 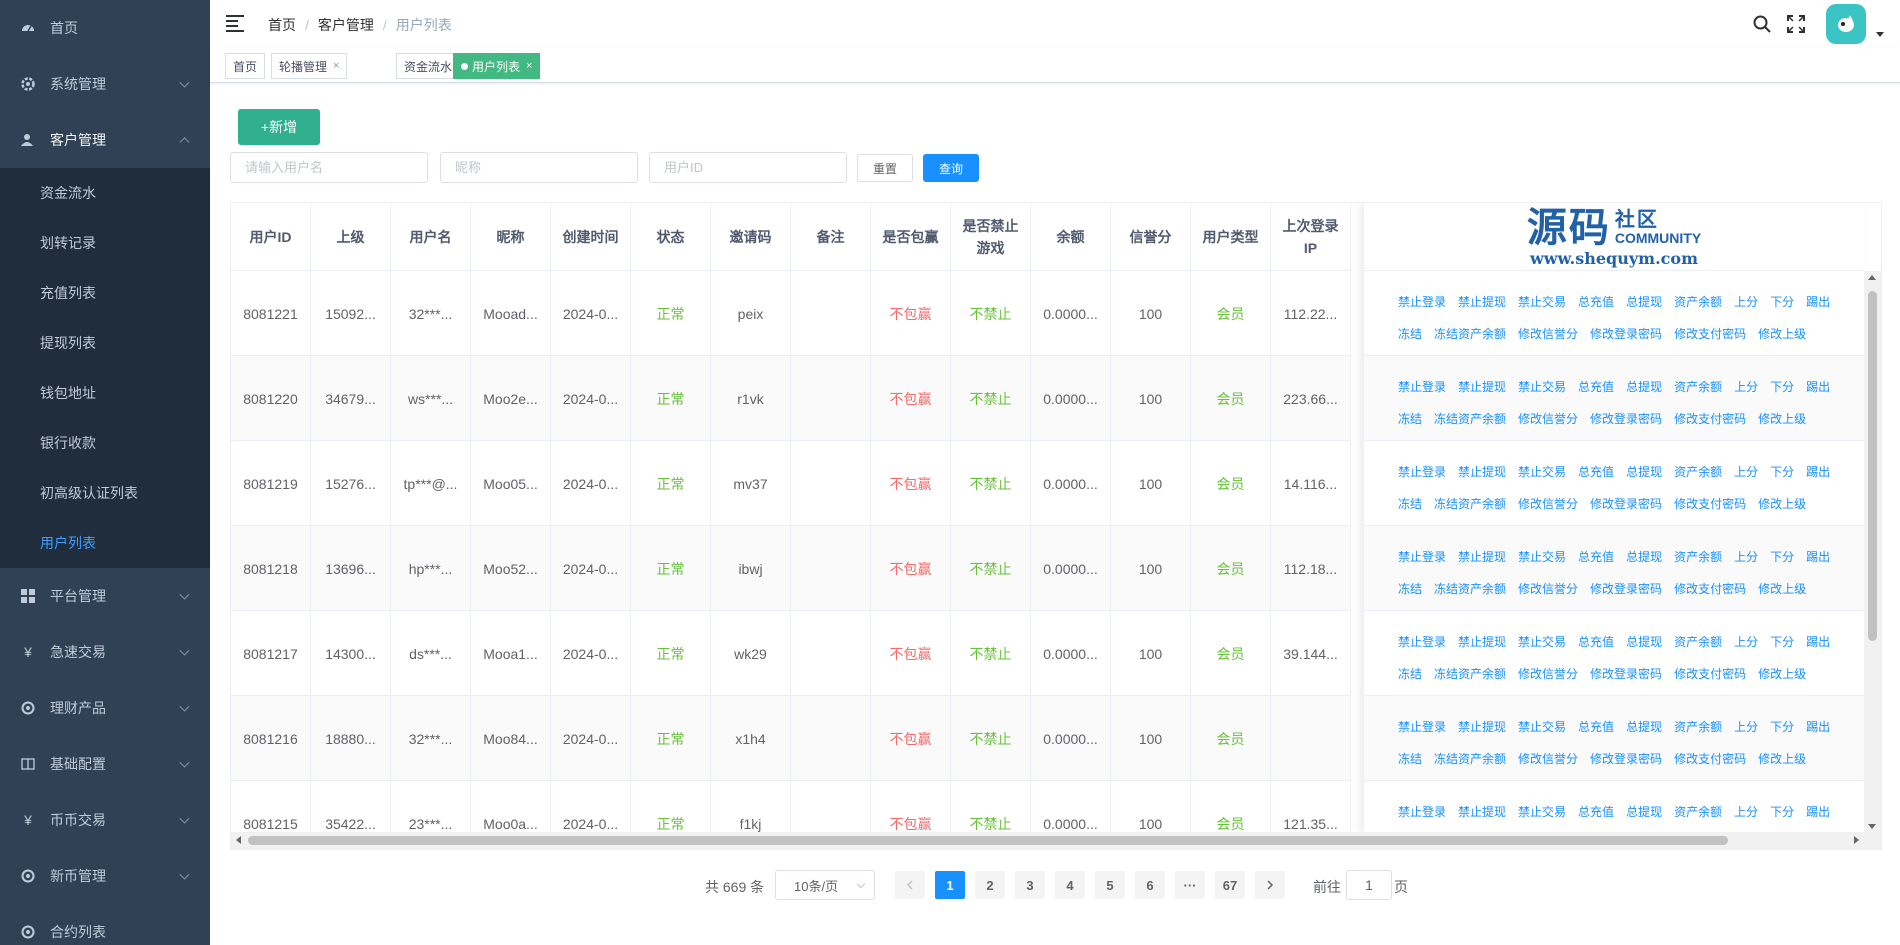 What do you see at coordinates (105, 764) in the screenshot?
I see `sidebar-item-basic-config: 基础配置` at bounding box center [105, 764].